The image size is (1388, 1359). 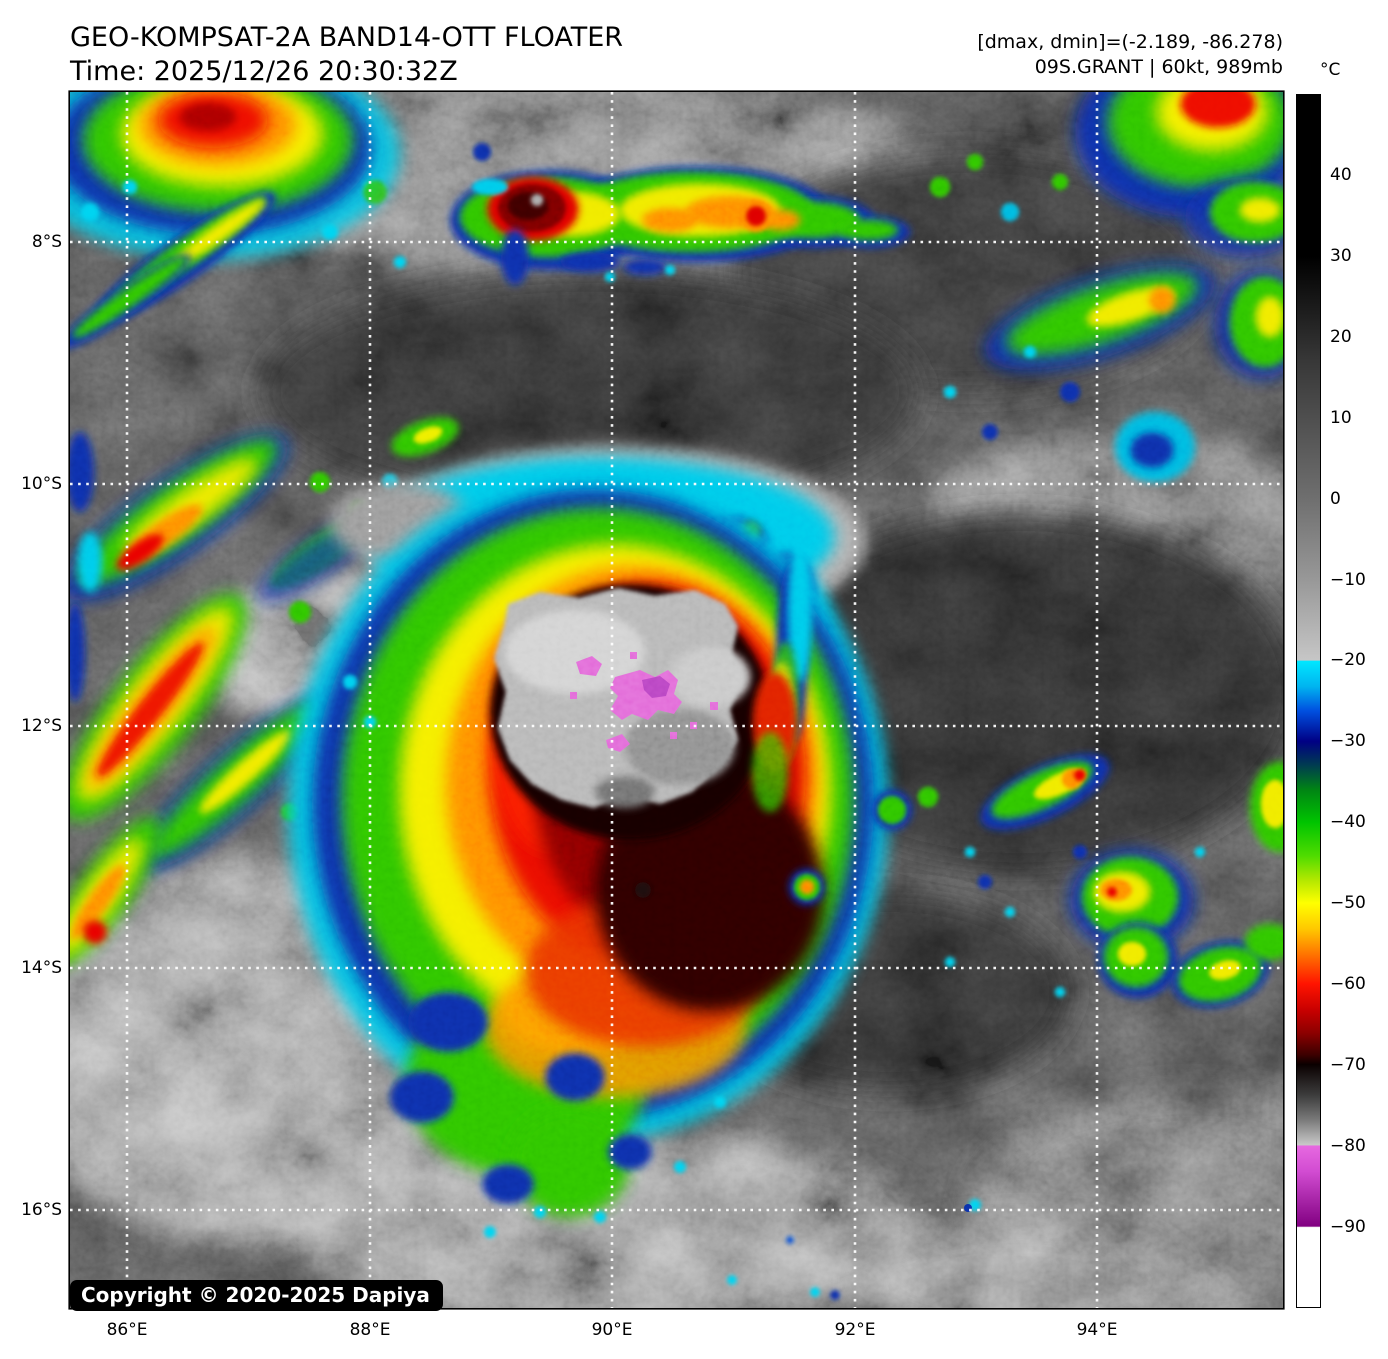 I want to click on colorbar-tick-m50: −50, so click(x=1348, y=903).